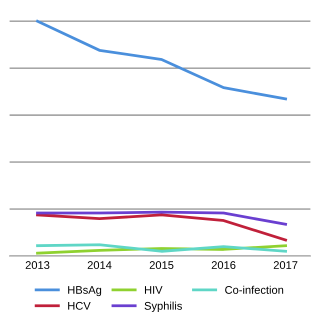 The width and height of the screenshot is (320, 320). I want to click on legend-label: HIV, so click(153, 290).